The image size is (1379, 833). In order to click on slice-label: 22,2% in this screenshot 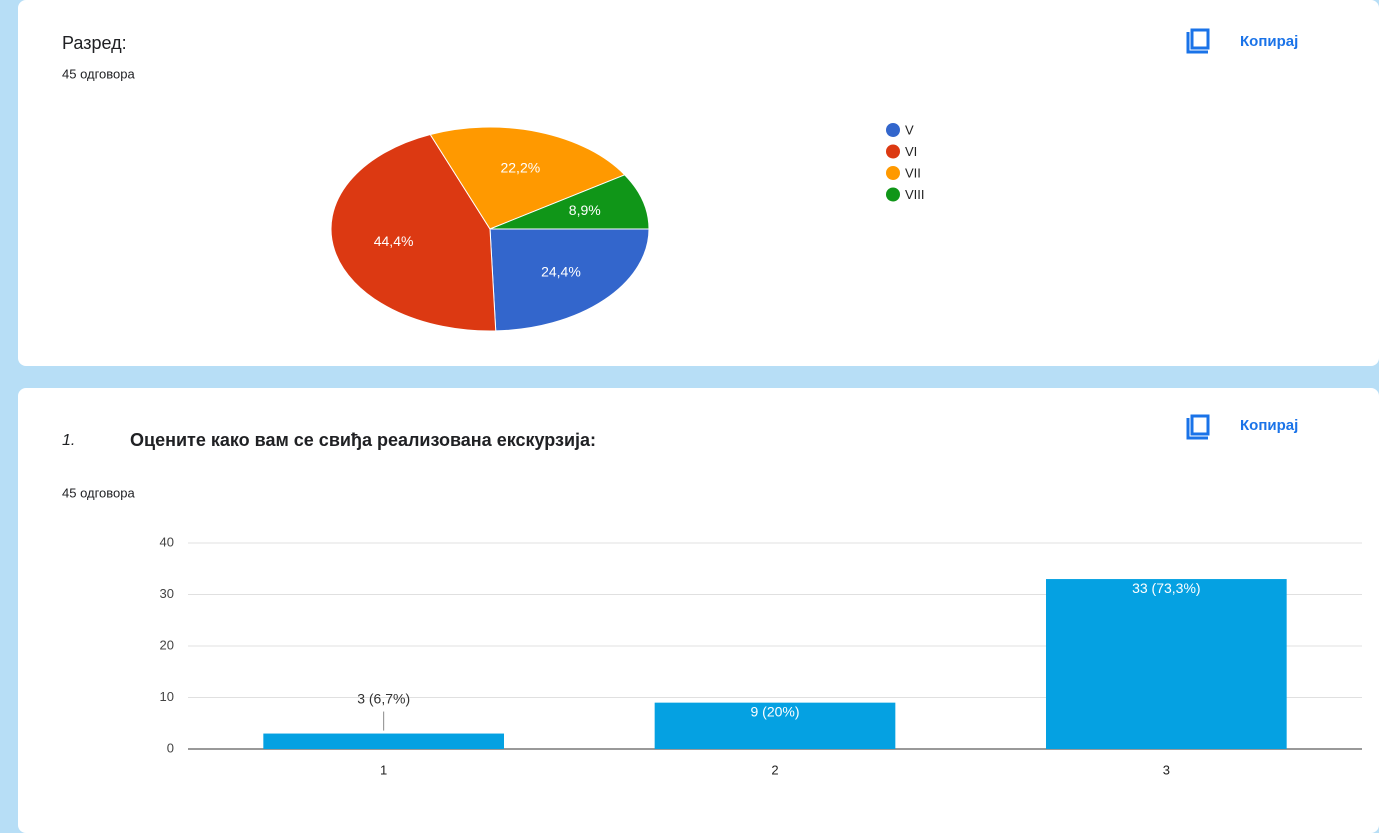, I will do `click(520, 168)`.